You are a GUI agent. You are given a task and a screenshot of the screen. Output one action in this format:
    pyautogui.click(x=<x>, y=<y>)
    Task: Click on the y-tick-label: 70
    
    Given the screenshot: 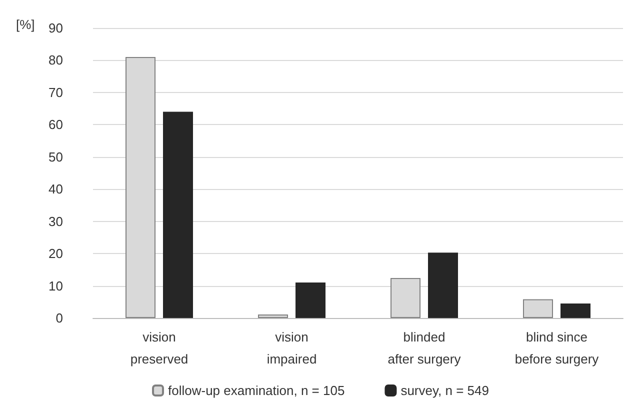 What is the action you would take?
    pyautogui.click(x=55, y=92)
    